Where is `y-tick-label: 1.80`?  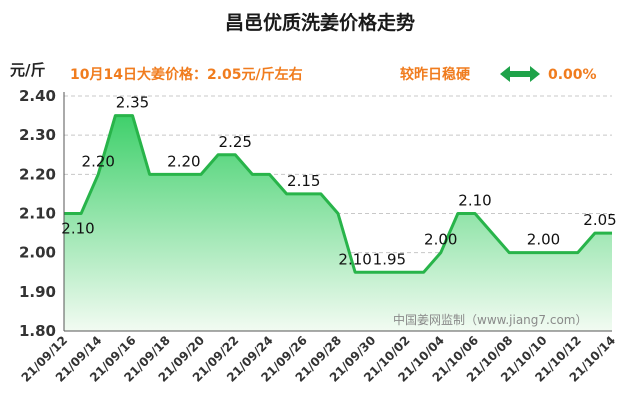 y-tick-label: 1.80 is located at coordinates (37, 331).